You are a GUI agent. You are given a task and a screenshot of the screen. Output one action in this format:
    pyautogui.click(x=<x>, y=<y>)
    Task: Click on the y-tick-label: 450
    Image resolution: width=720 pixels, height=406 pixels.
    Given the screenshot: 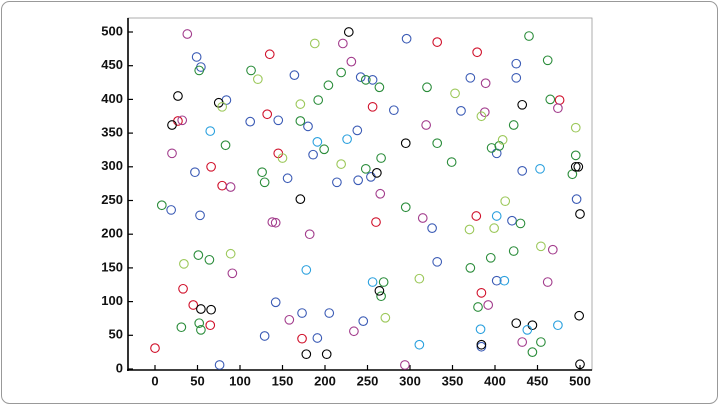 What is the action you would take?
    pyautogui.click(x=112, y=64)
    